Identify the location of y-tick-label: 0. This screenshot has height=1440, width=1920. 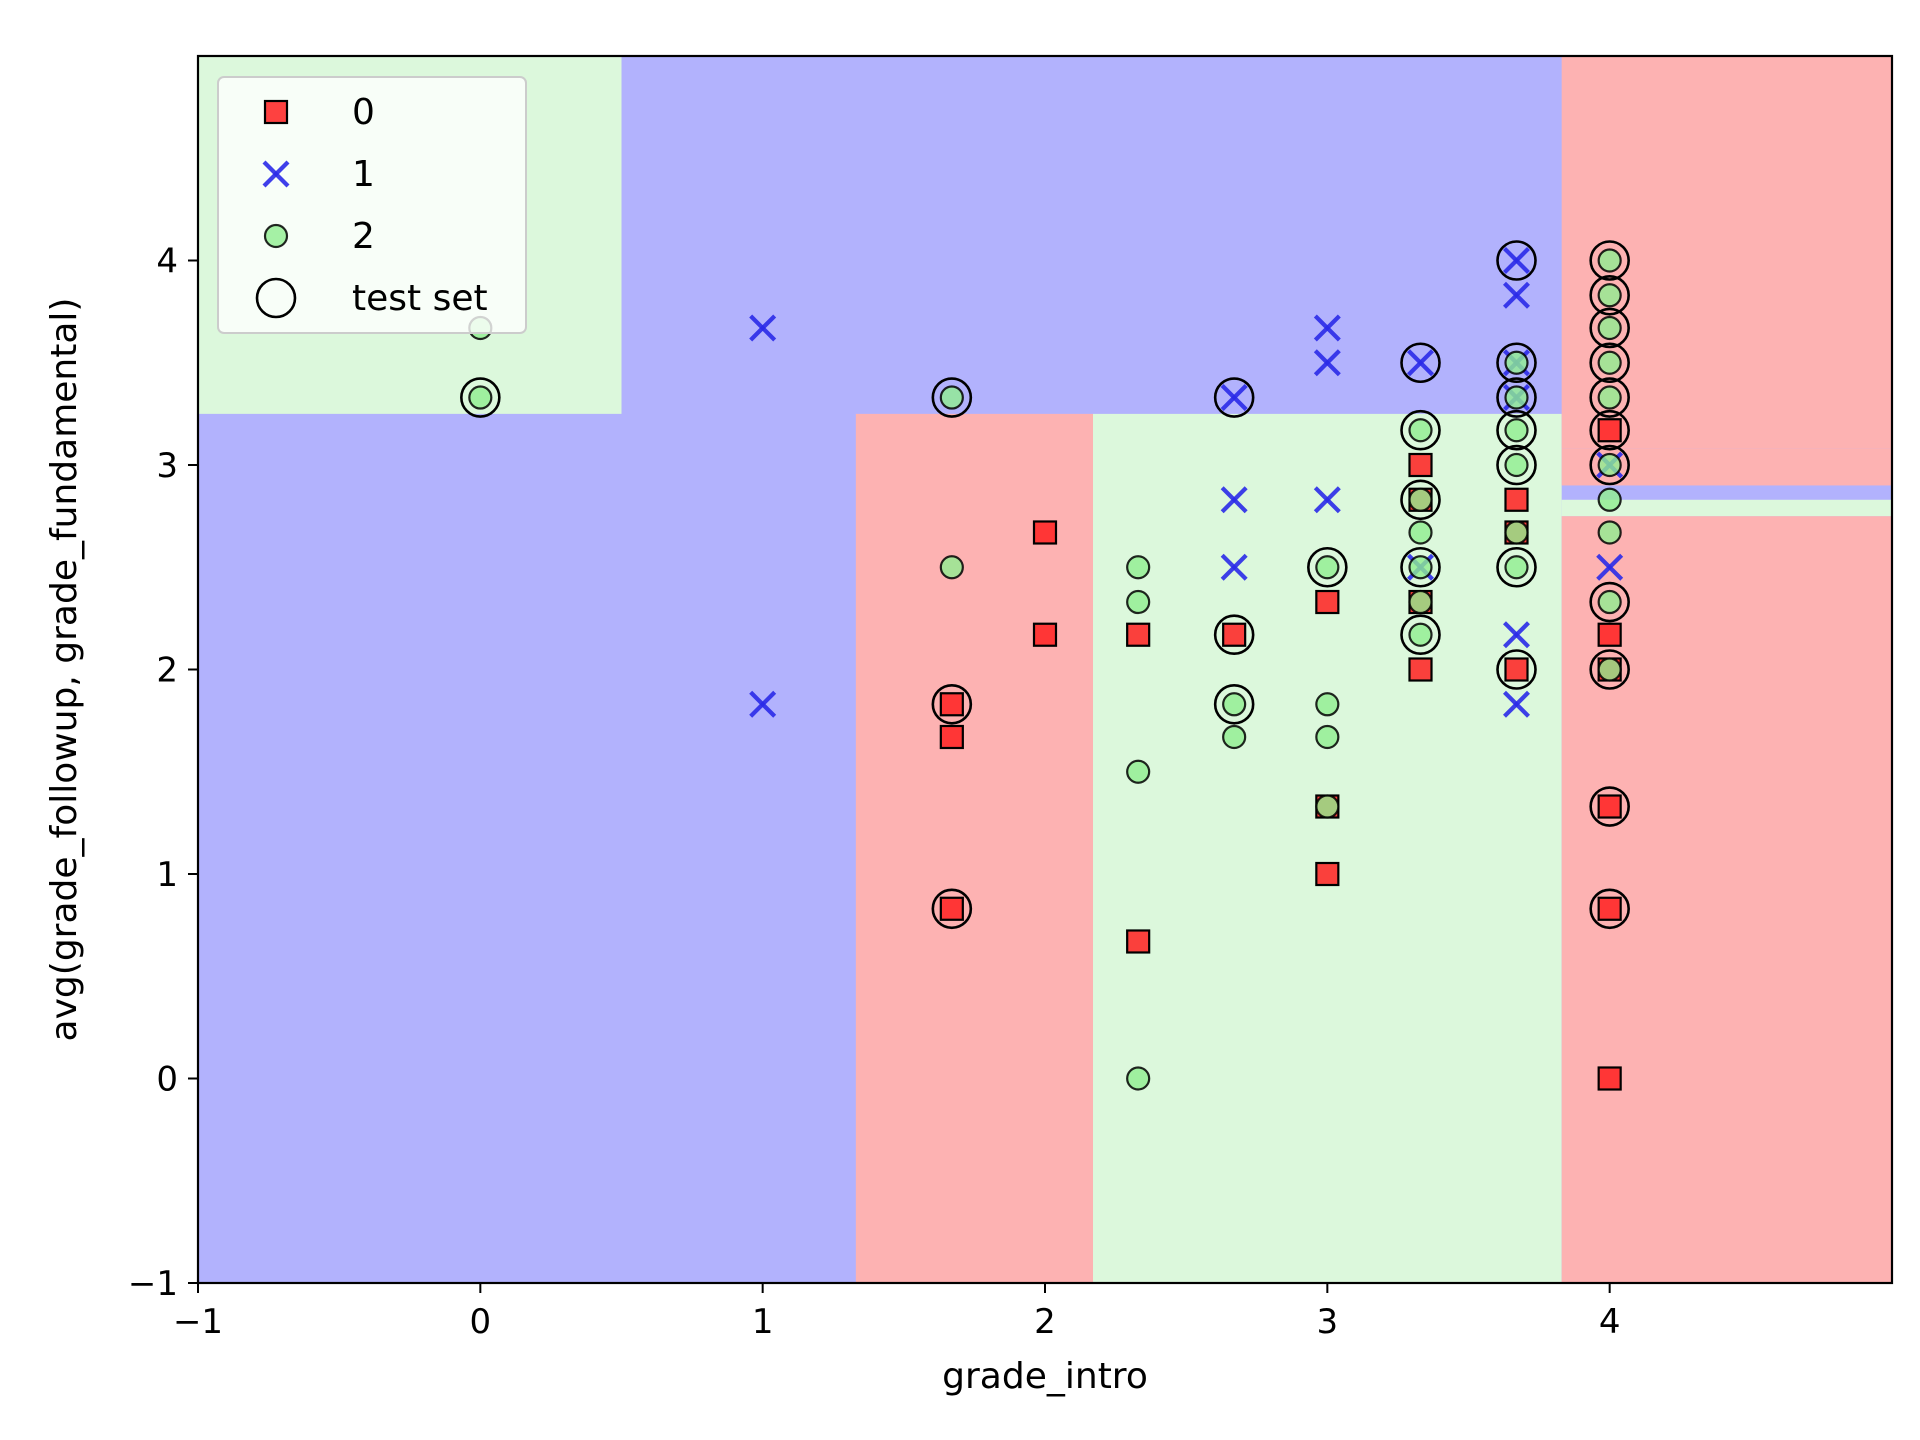
(167, 1080).